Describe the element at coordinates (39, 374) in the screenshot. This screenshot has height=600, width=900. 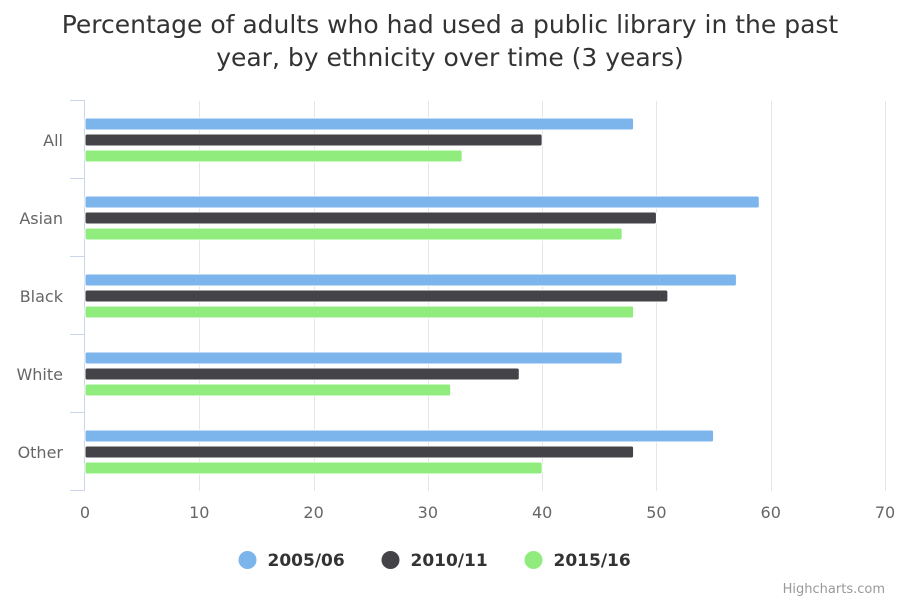
I see `category-label: White` at that location.